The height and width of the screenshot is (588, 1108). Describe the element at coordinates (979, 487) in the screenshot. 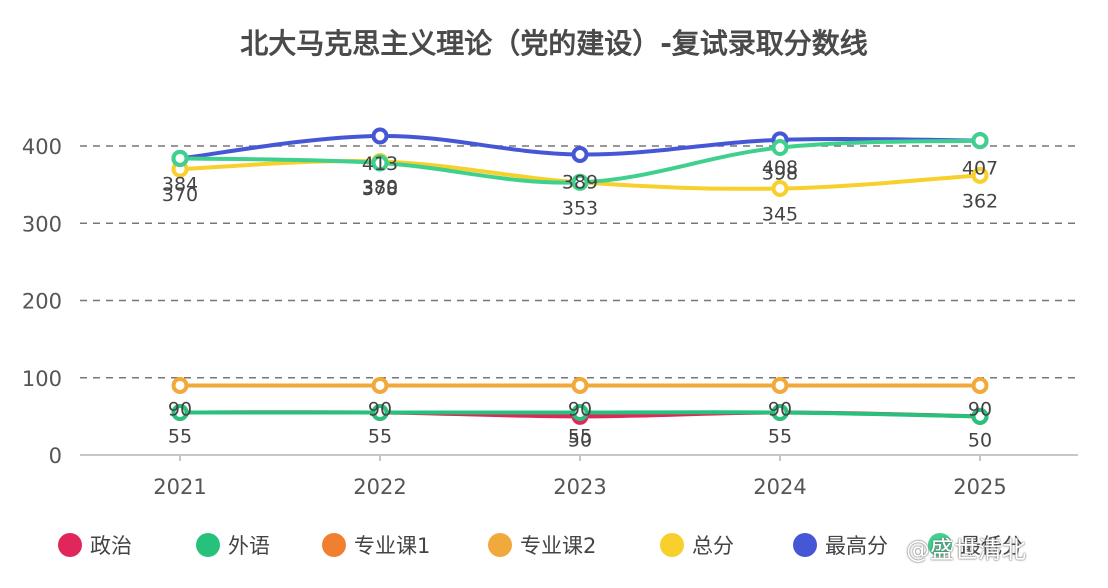

I see `x-tick-label: 2025` at that location.